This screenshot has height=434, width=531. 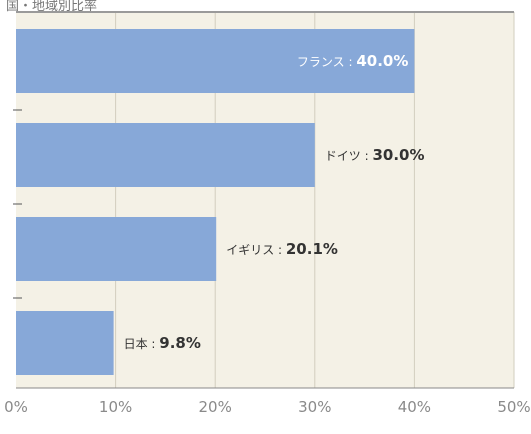 What do you see at coordinates (142, 344) in the screenshot?
I see `data-label-category-3: 日本 :` at bounding box center [142, 344].